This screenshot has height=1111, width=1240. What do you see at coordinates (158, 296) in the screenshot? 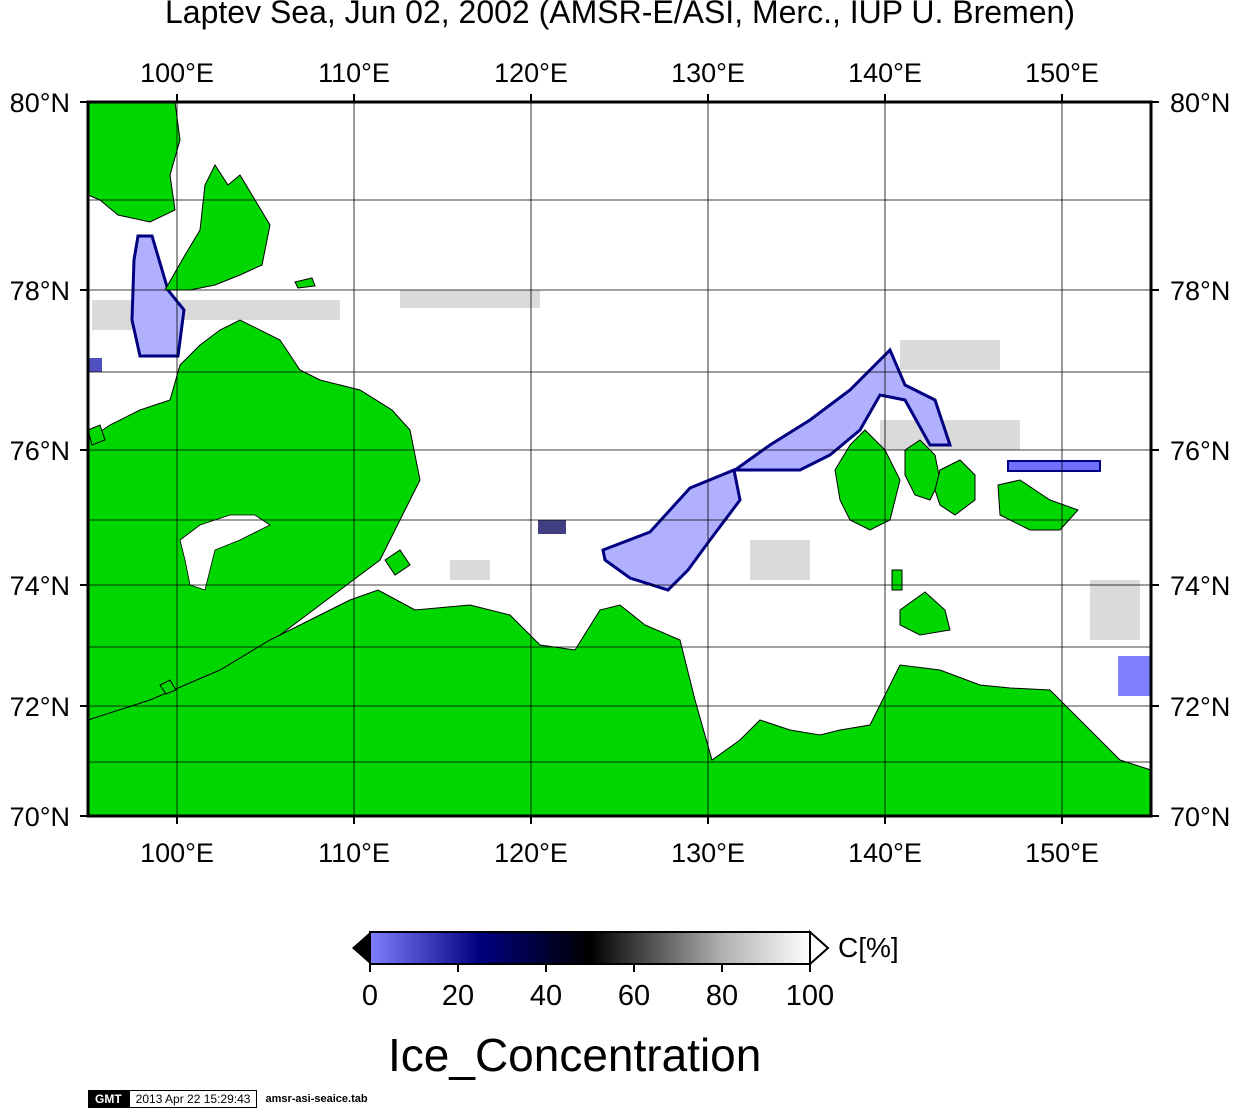
I see `ice-band-west` at bounding box center [158, 296].